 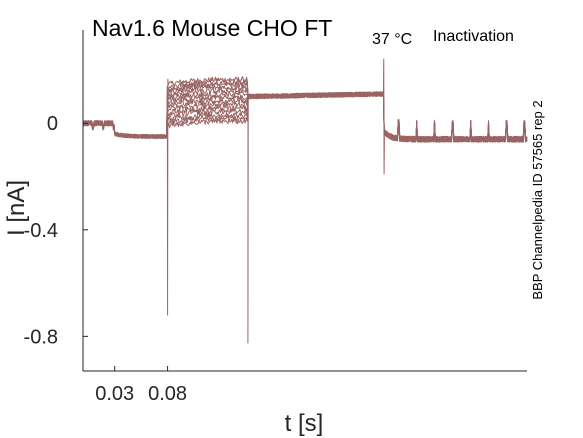 What do you see at coordinates (392, 39) in the screenshot?
I see `chart-title-subscript: 37 °C` at bounding box center [392, 39].